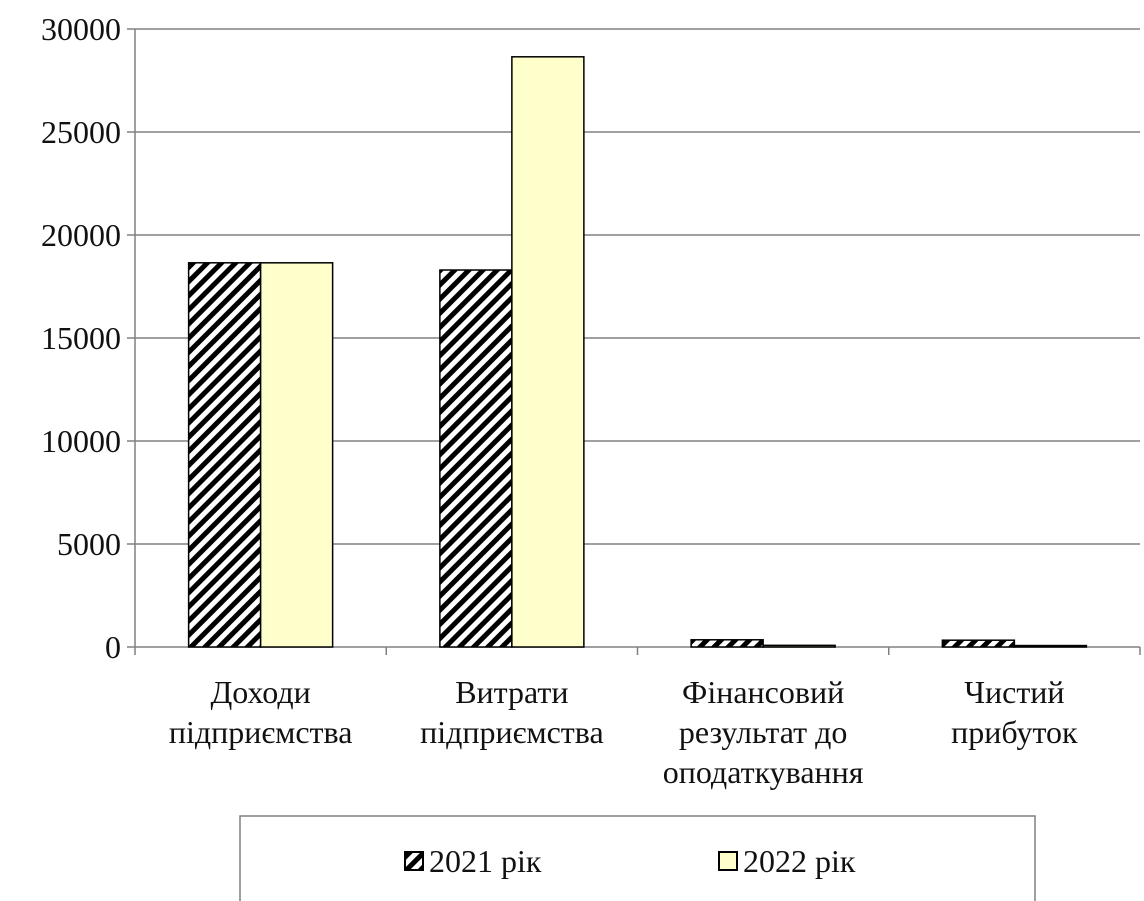  What do you see at coordinates (81, 132) in the screenshot?
I see `y-tick-label: 25000` at bounding box center [81, 132].